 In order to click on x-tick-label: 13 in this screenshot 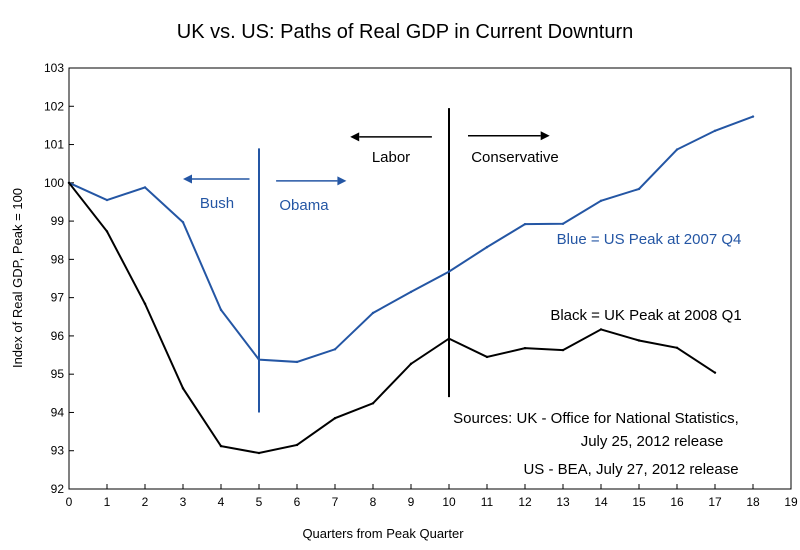, I will do `click(563, 502)`.